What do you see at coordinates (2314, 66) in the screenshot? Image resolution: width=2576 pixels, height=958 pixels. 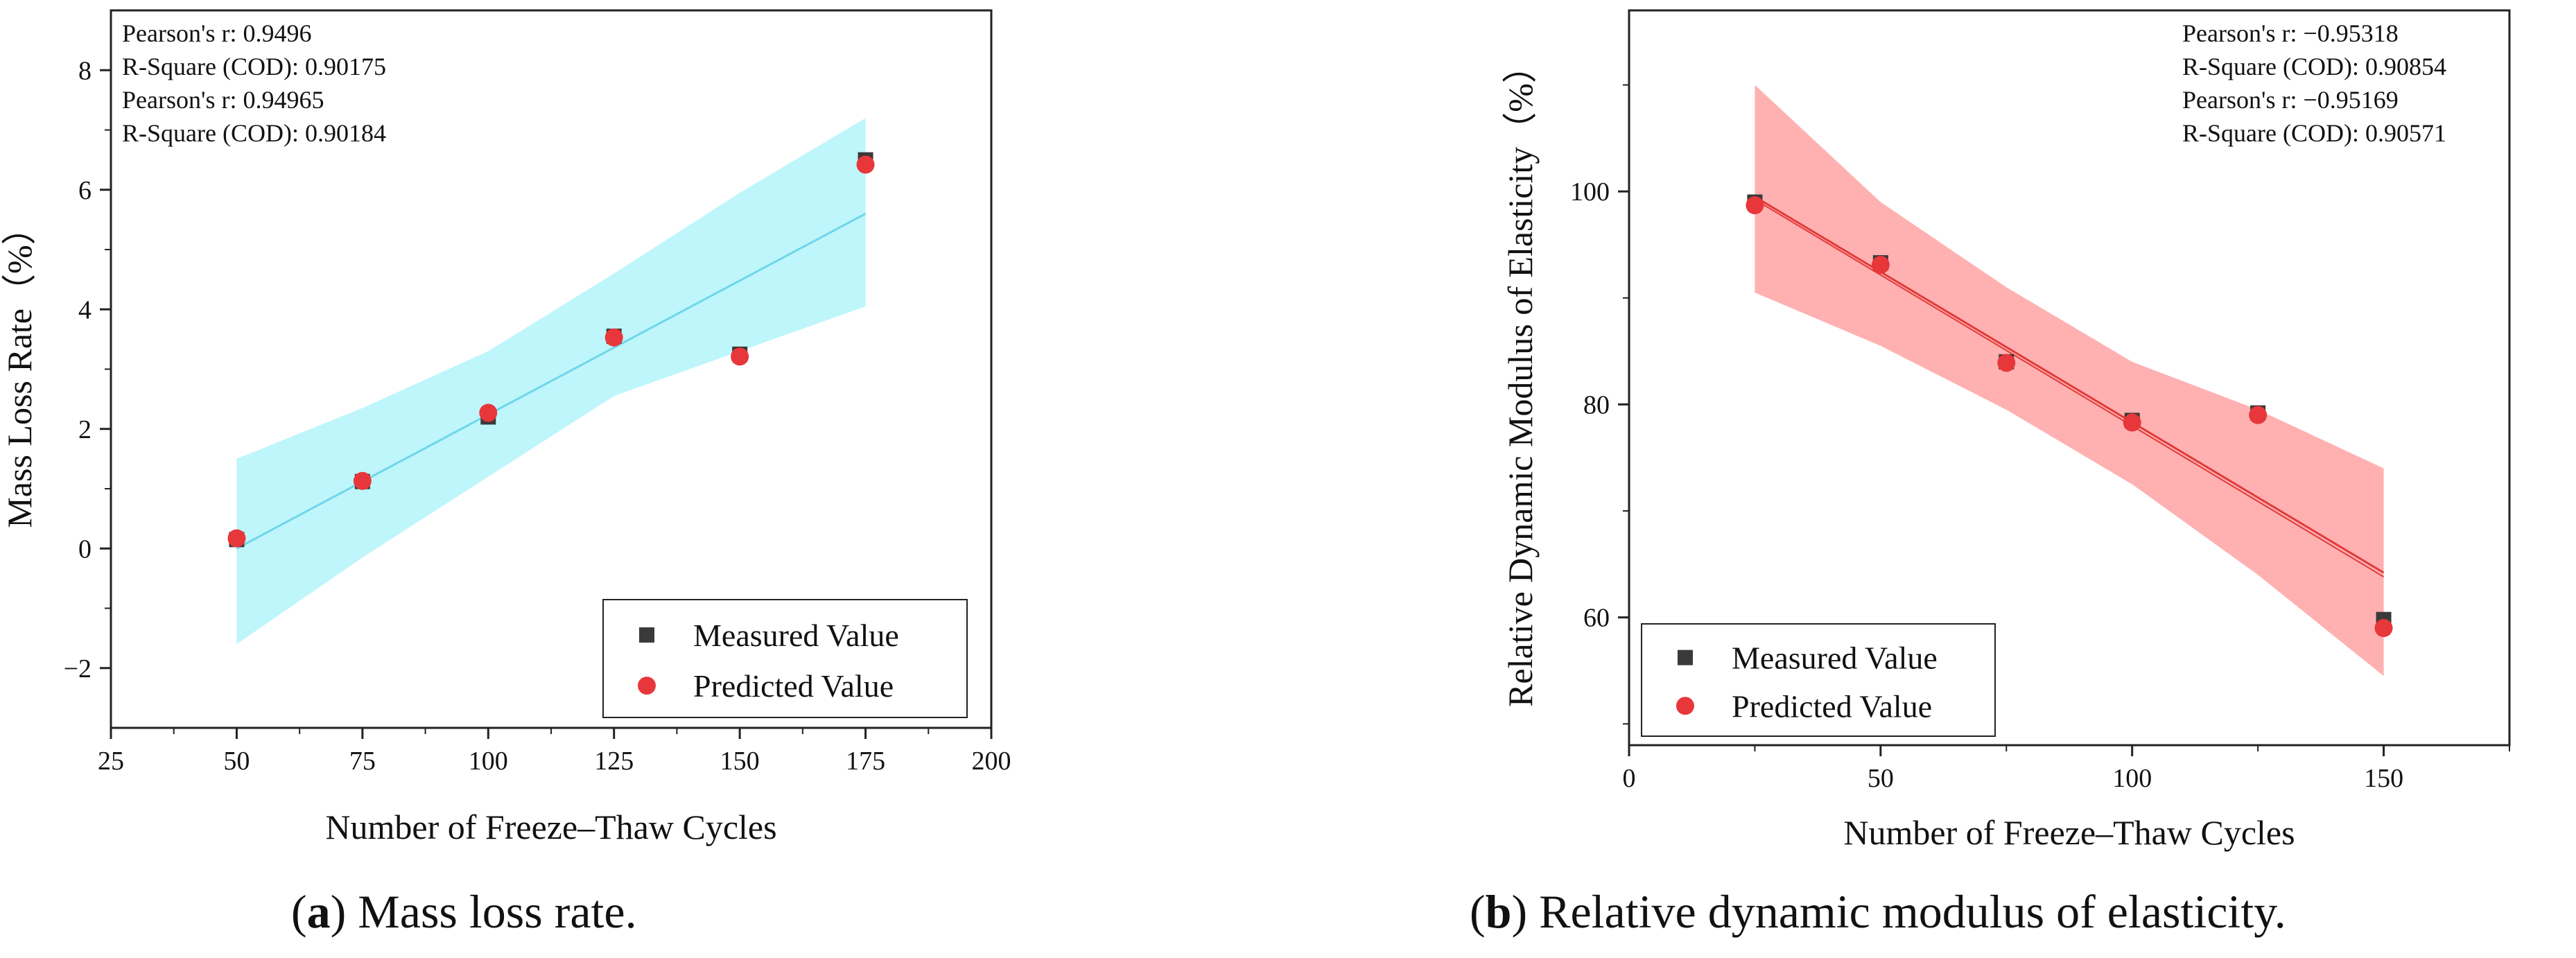 I see `stats-annotation: R-Square (COD): 0.90854` at bounding box center [2314, 66].